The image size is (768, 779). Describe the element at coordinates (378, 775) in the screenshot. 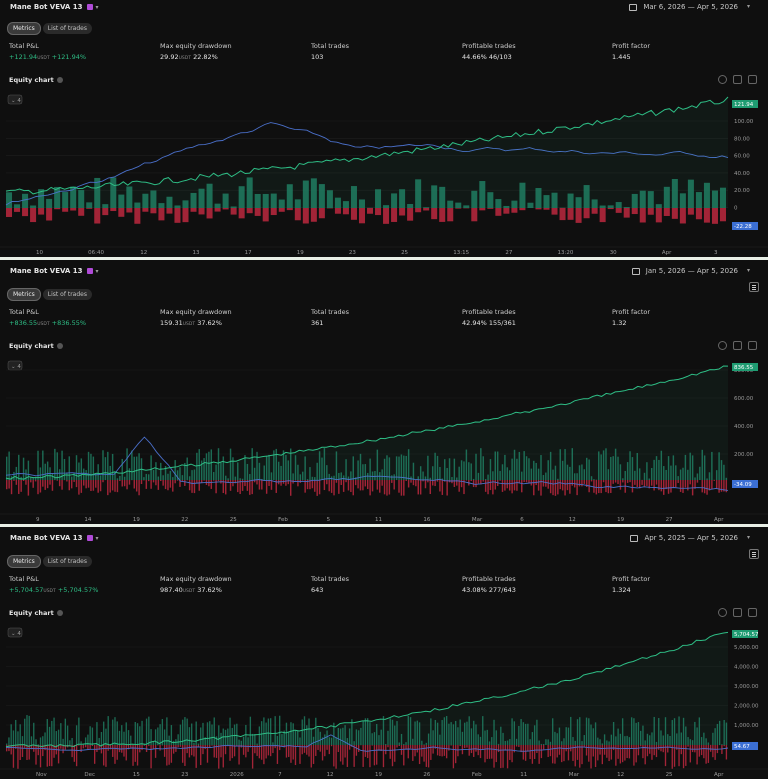

I see `x-tick-label: 19` at that location.